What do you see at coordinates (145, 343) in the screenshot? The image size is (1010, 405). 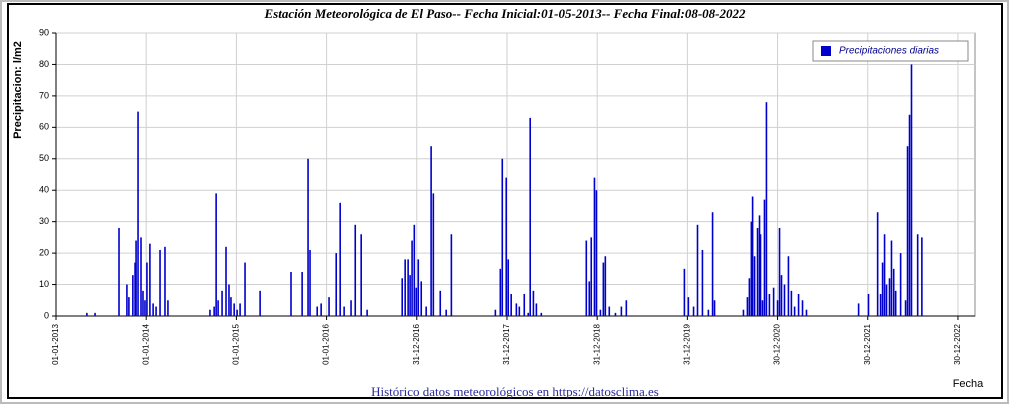 I see `x-tick-label: 01-01-2014` at bounding box center [145, 343].